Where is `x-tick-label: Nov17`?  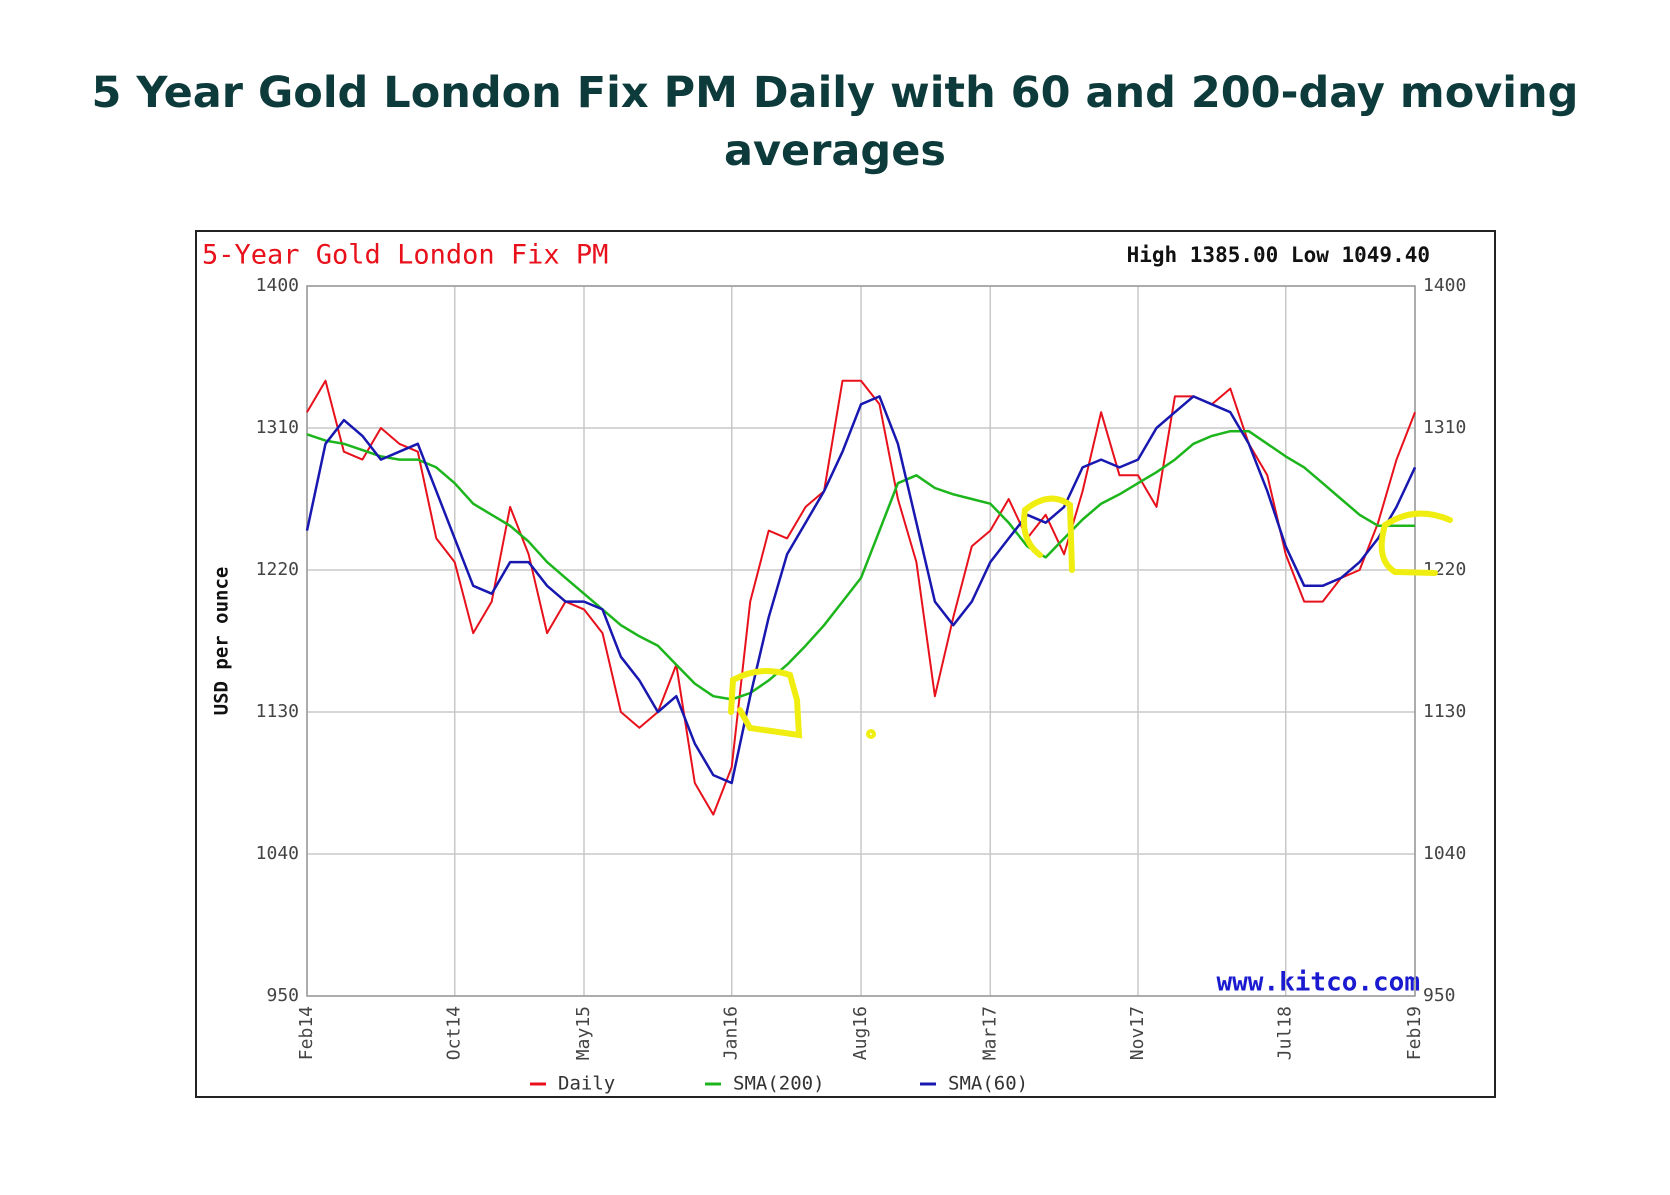
x-tick-label: Nov17 is located at coordinates (1137, 1033).